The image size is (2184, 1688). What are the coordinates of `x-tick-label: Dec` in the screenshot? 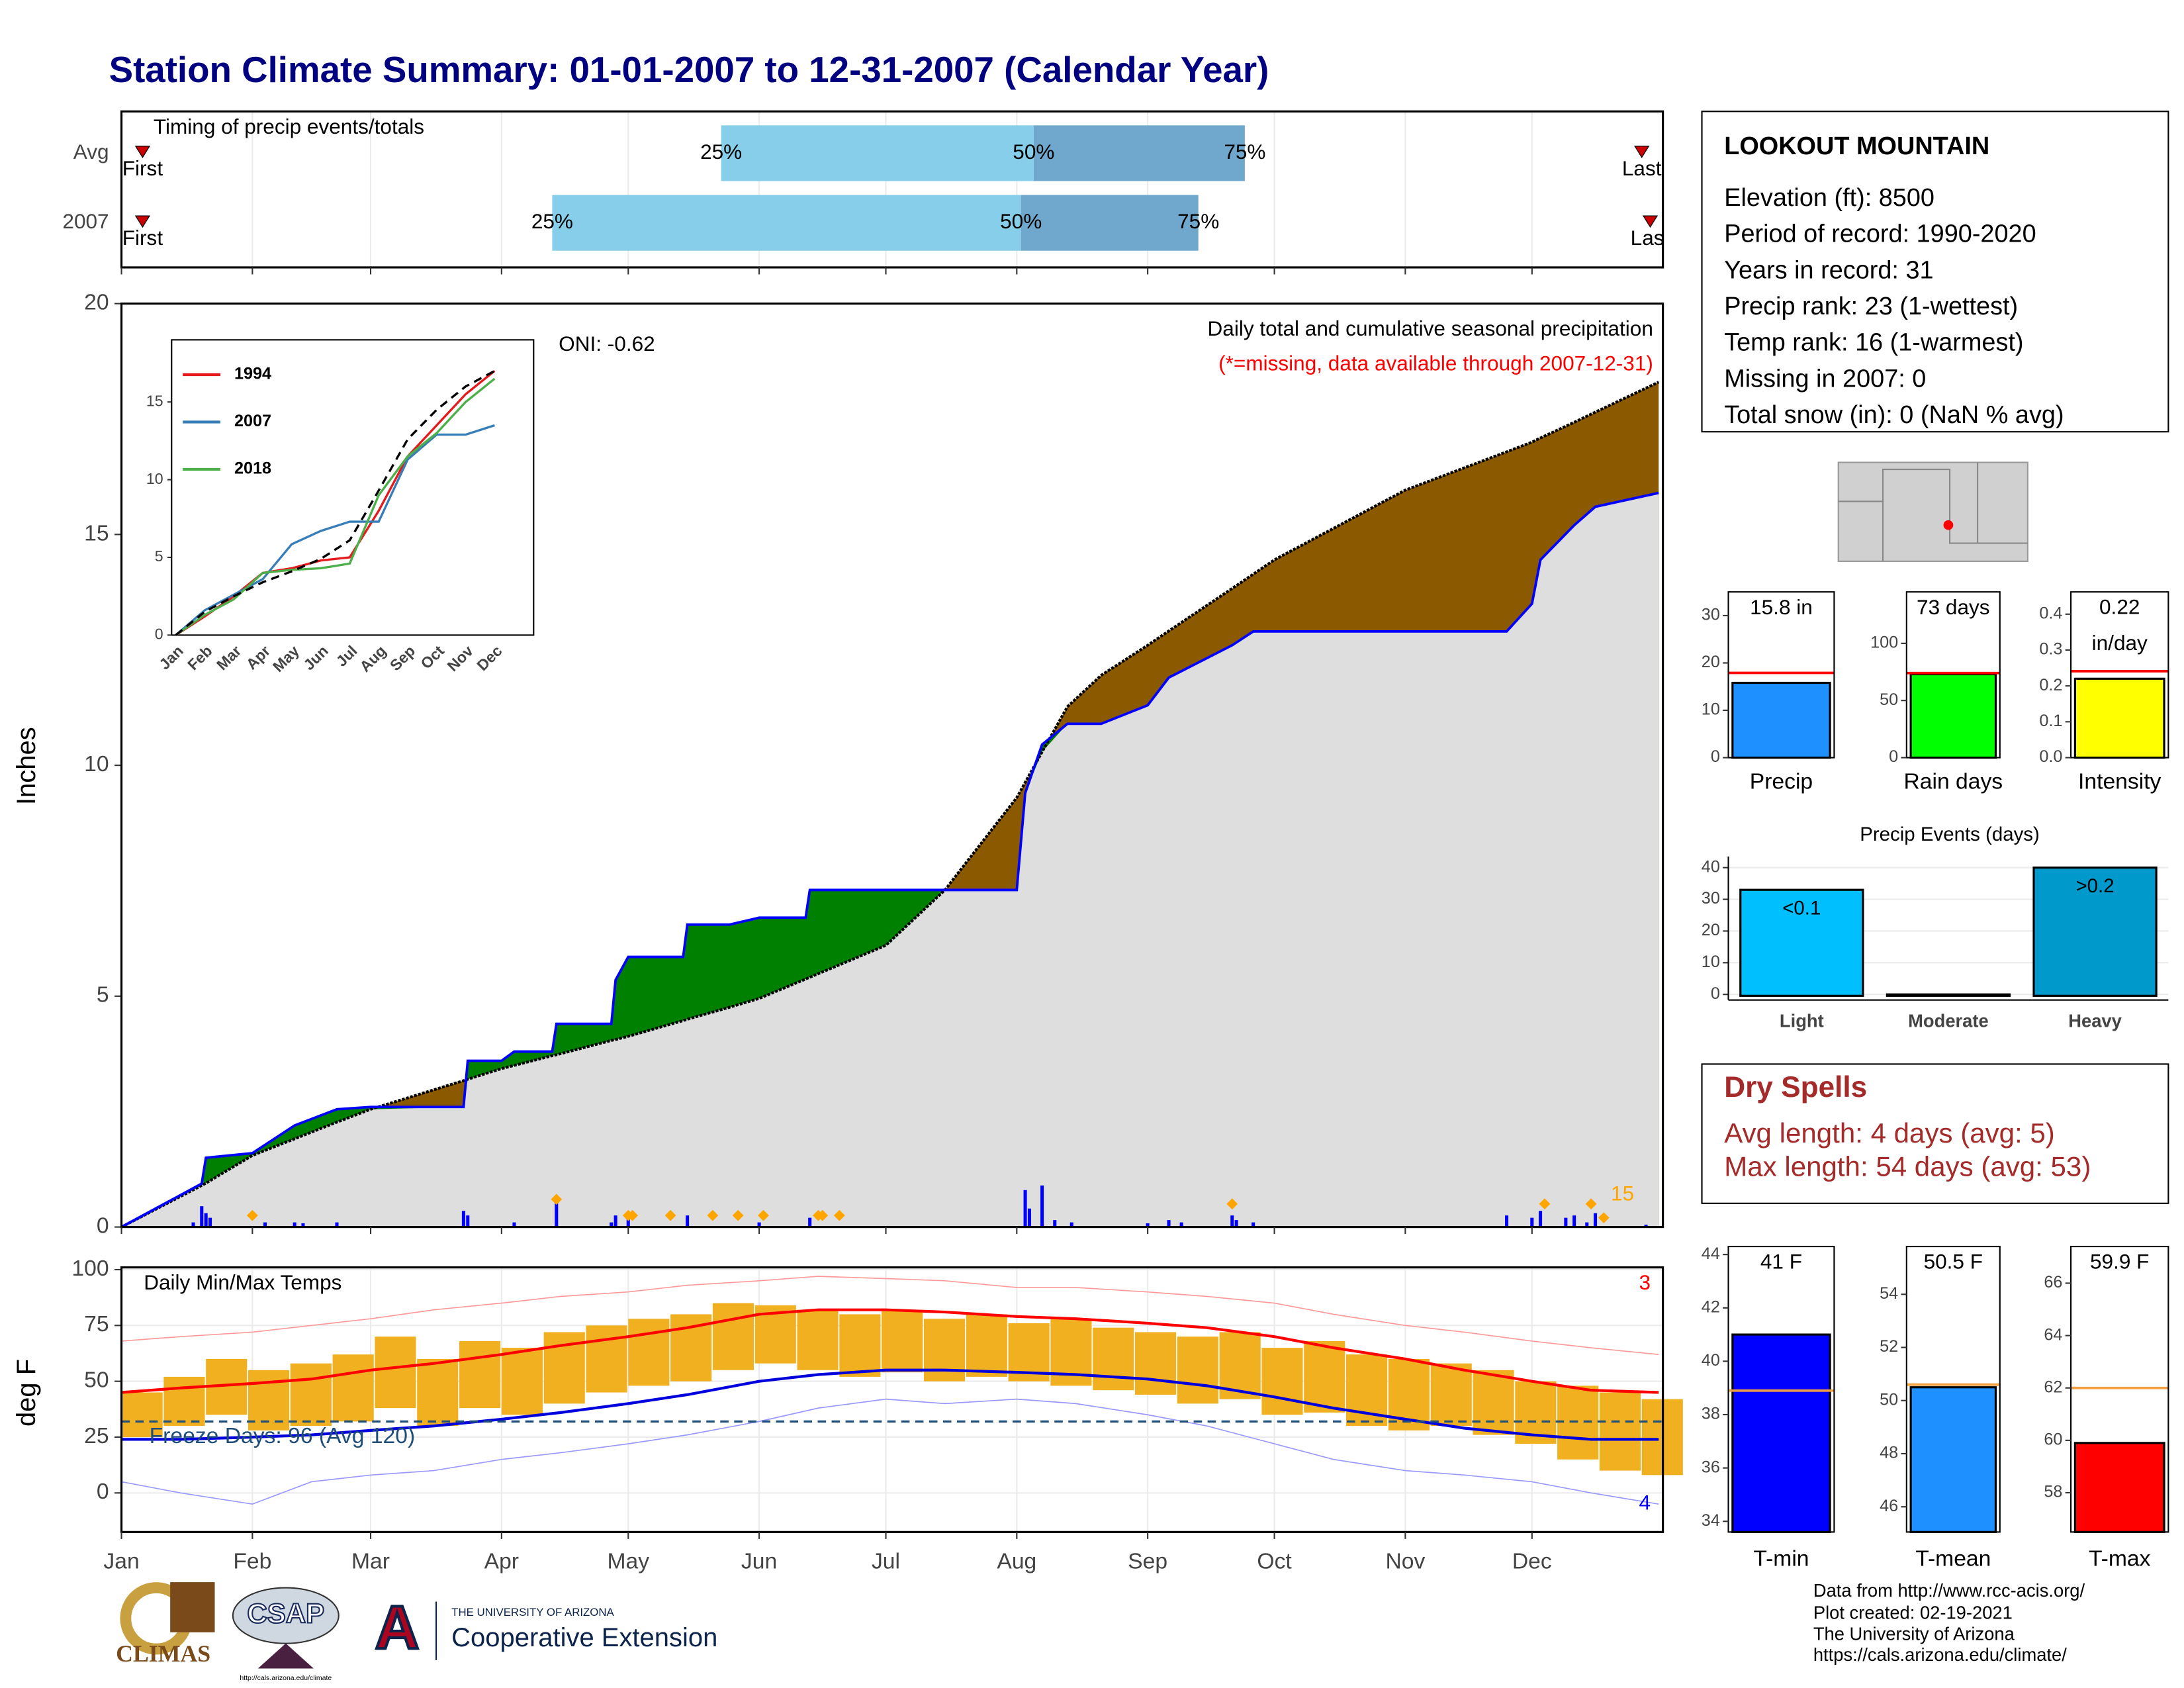 It's located at (1532, 1562).